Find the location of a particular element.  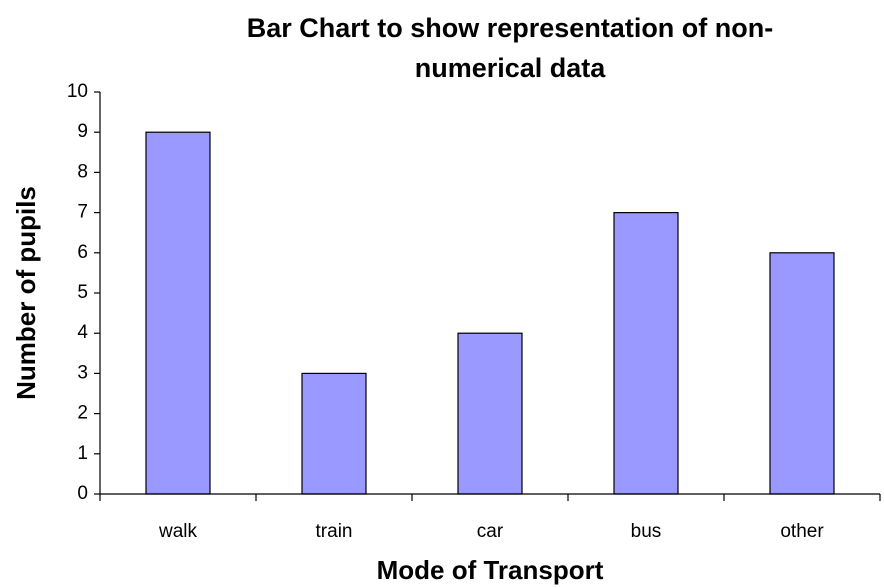

y-tick-label: 4 is located at coordinates (82, 332).